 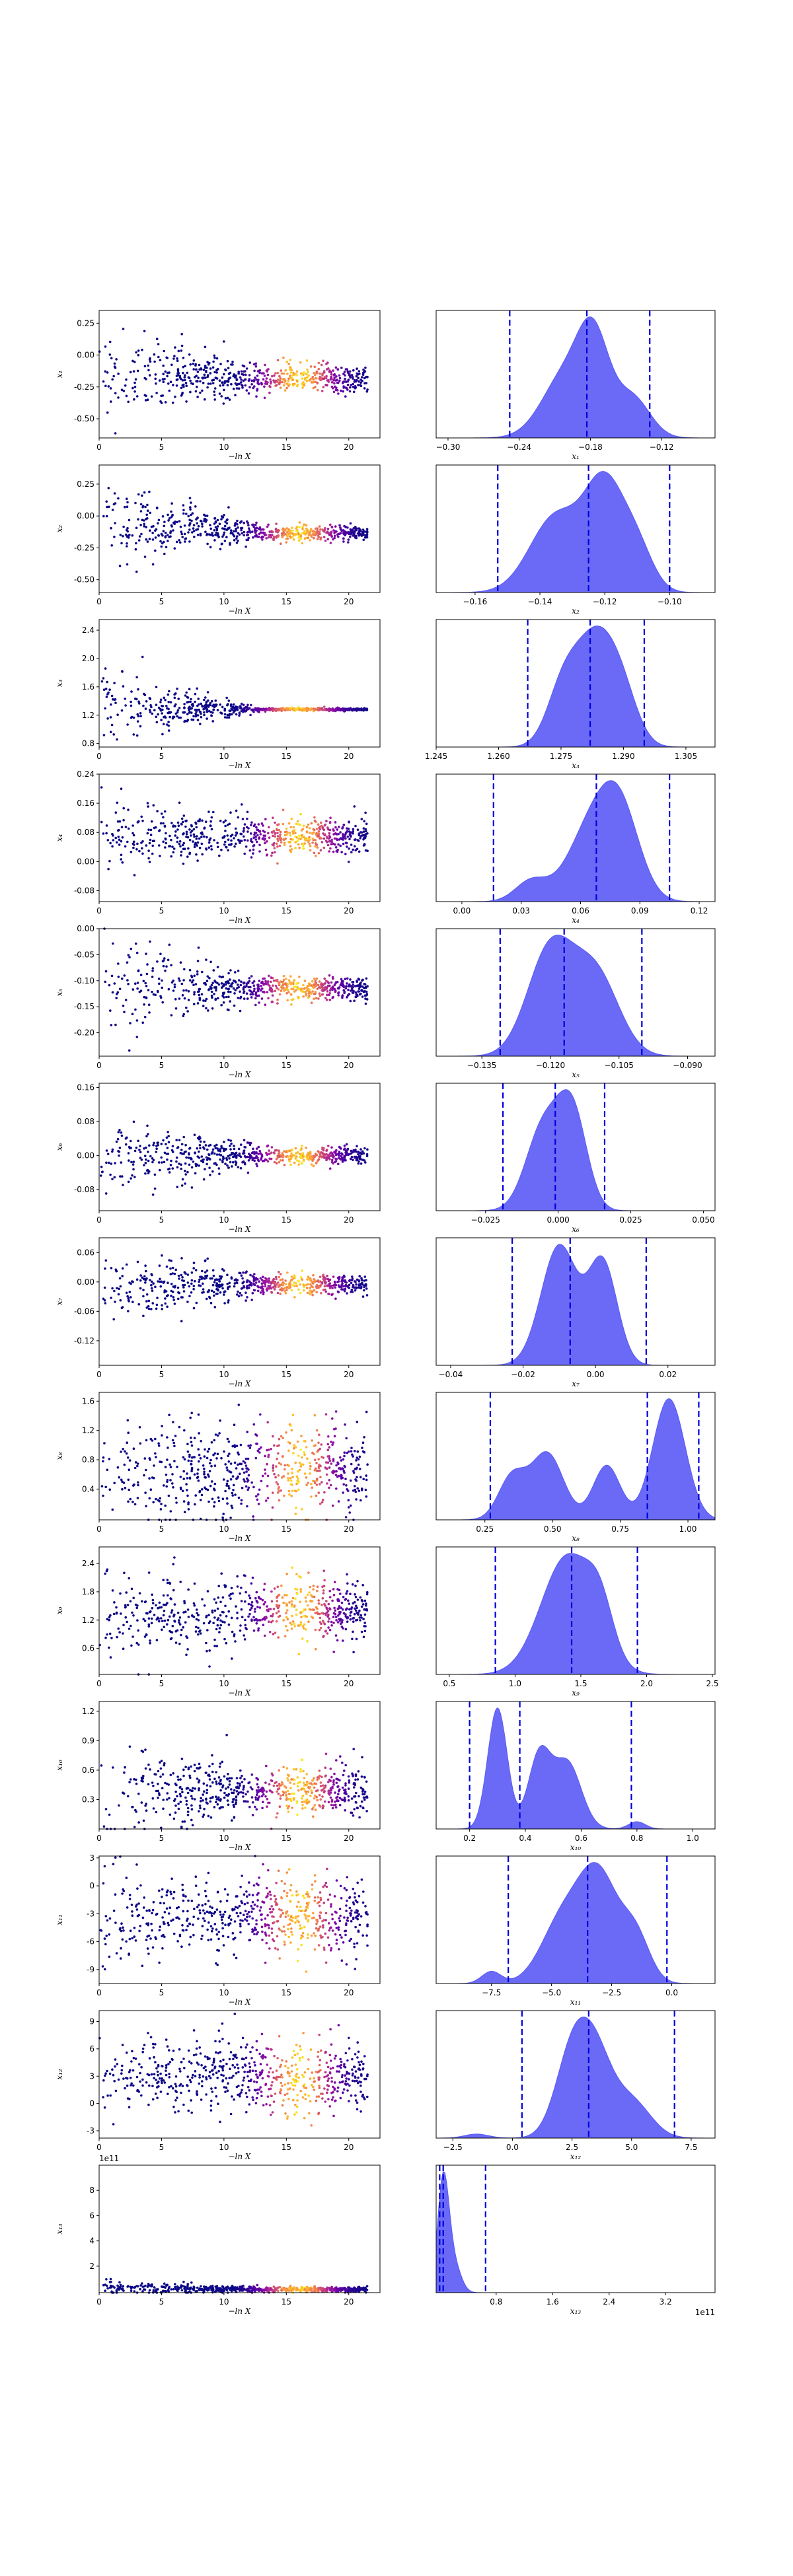 What do you see at coordinates (349, 602) in the screenshot?
I see `x-tick-label: 20` at bounding box center [349, 602].